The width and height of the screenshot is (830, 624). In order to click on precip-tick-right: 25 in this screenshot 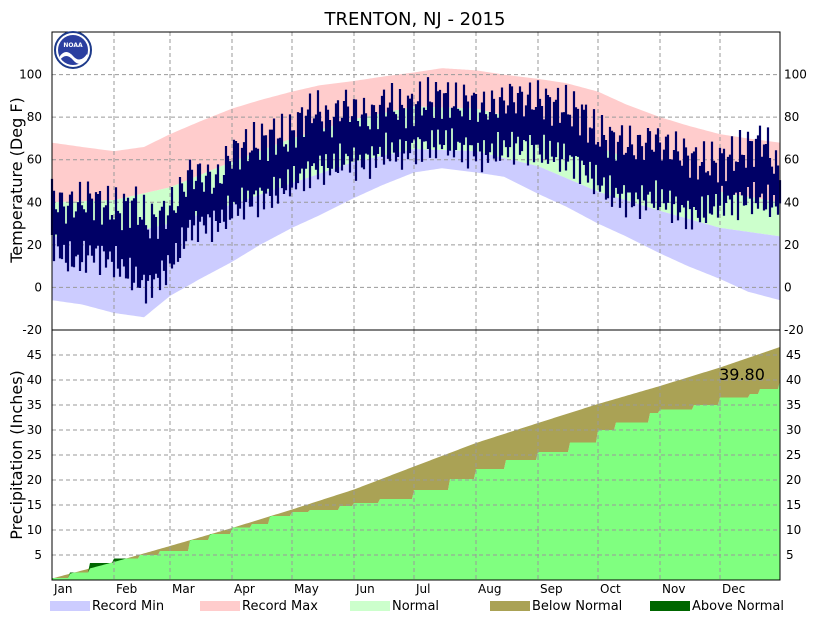, I will do `click(793, 455)`.